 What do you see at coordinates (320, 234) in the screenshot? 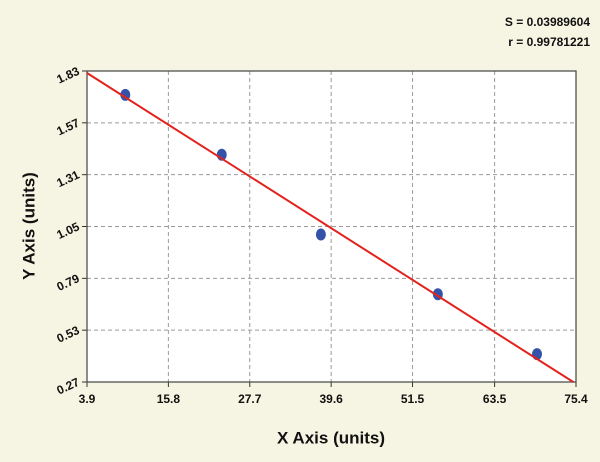
I see `data-point` at bounding box center [320, 234].